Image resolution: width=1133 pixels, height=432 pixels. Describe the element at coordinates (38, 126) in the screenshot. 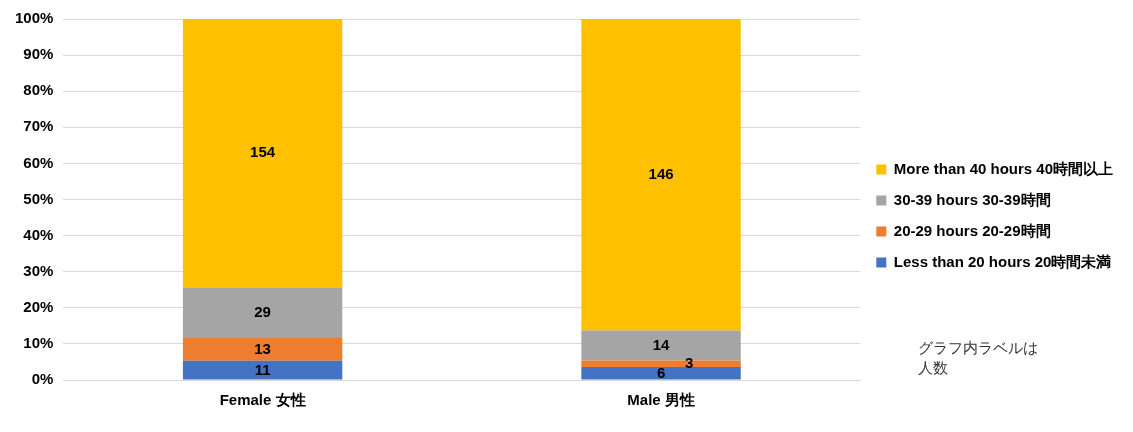

I see `y-tick-label: 70%` at that location.